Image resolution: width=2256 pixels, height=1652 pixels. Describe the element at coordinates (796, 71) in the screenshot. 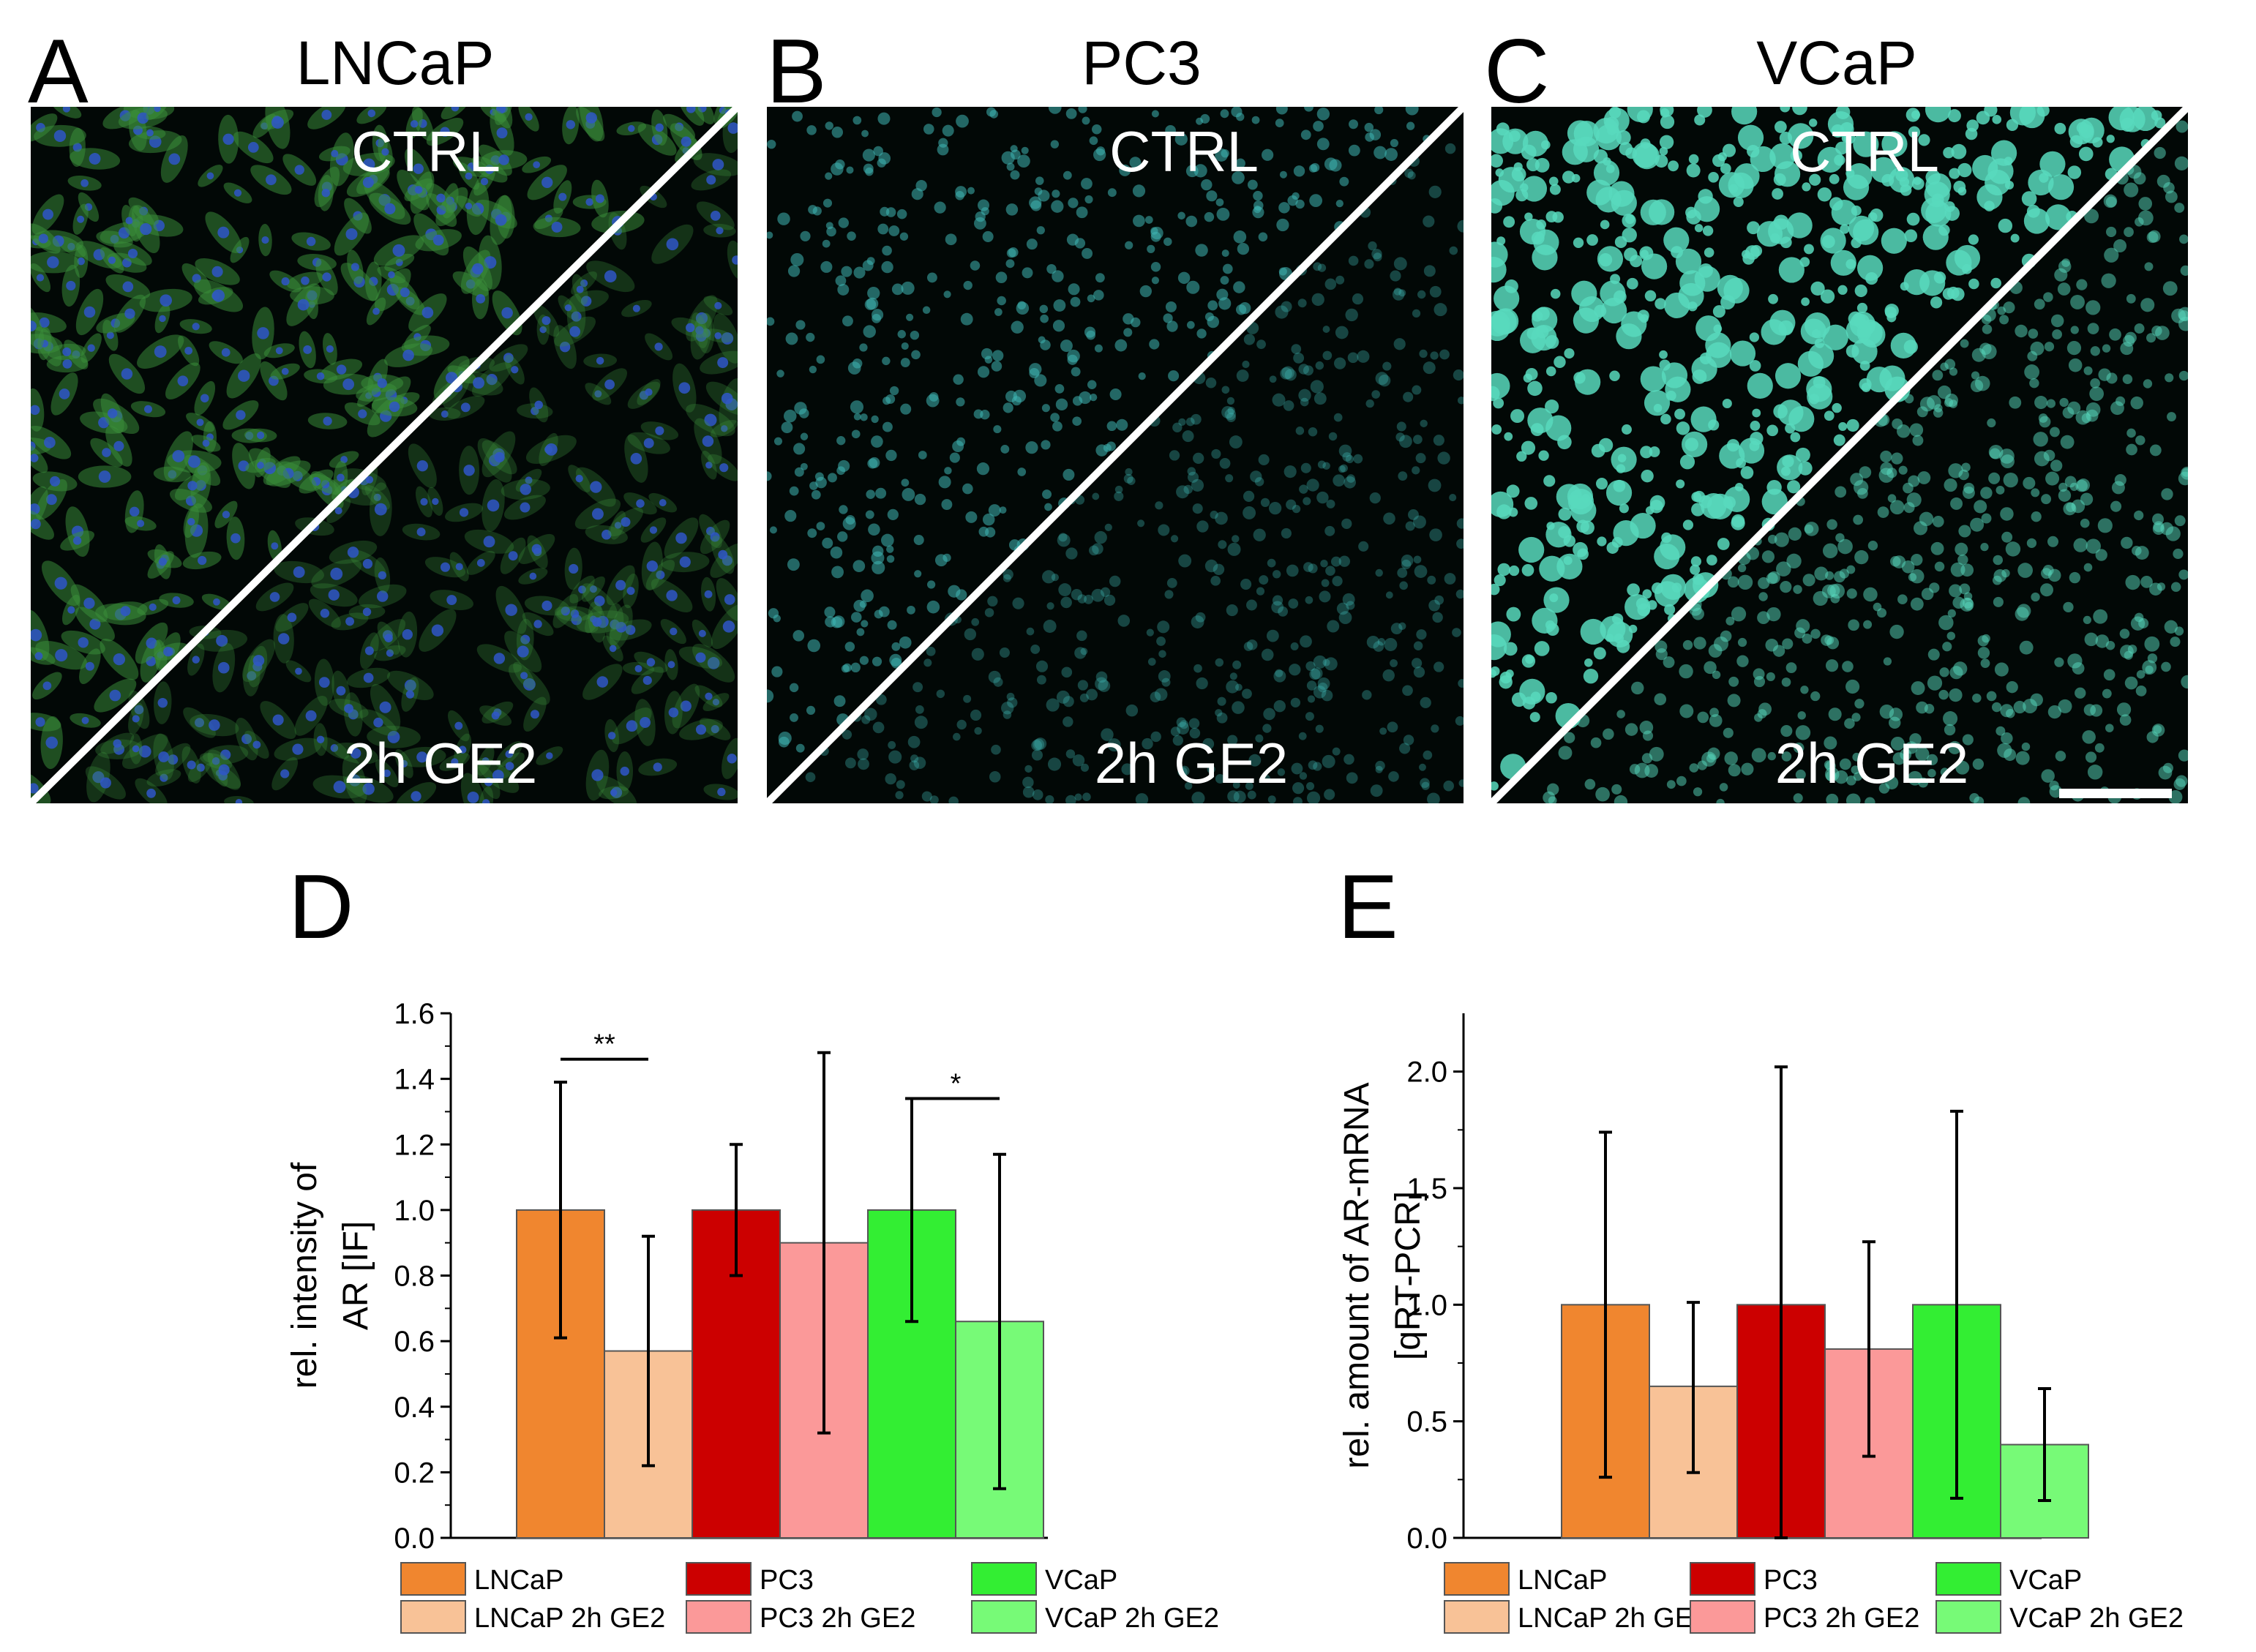

I see `panel-letter-b: B` at that location.